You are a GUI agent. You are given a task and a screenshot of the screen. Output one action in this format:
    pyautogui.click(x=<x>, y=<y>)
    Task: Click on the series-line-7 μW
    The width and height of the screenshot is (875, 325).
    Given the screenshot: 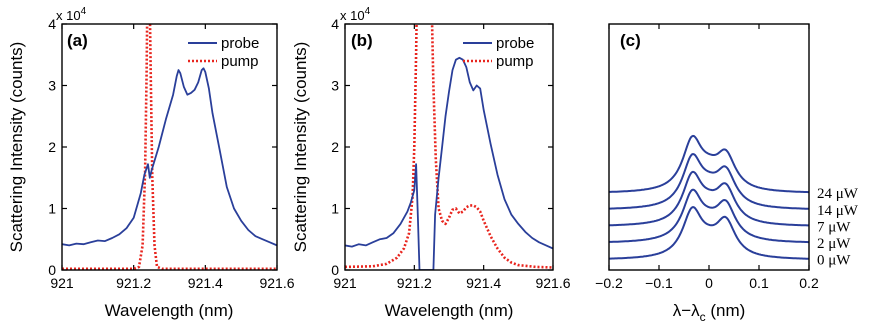 What is the action you would take?
    pyautogui.click(x=709, y=198)
    